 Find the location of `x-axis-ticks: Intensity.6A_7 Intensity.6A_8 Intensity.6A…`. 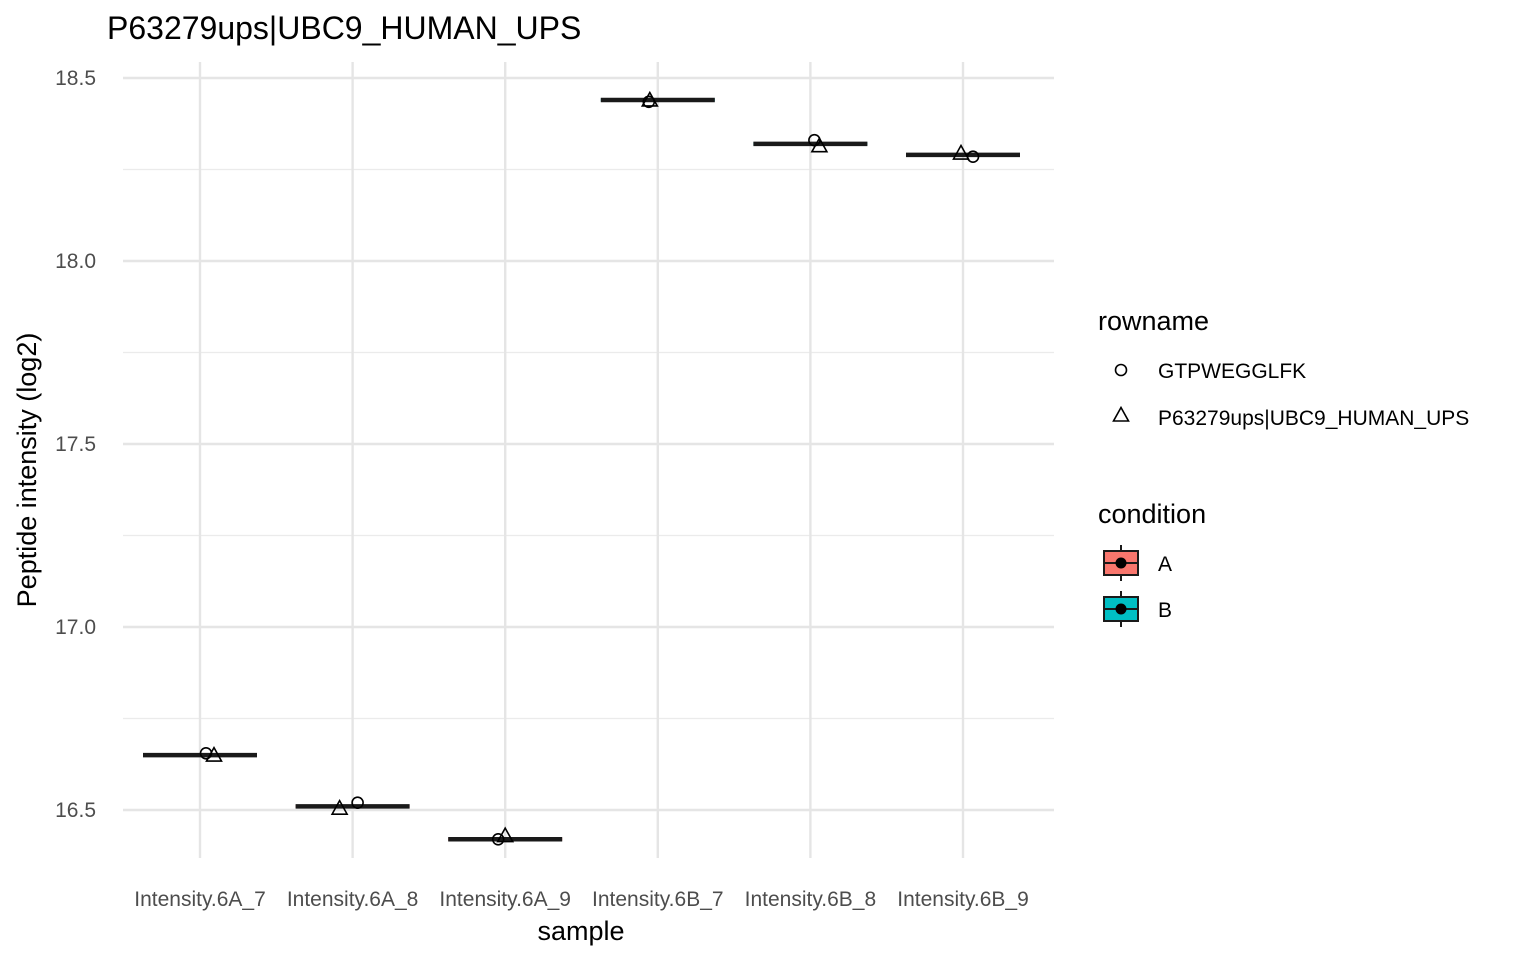

x-axis-ticks: Intensity.6A_7 Intensity.6A_8 Intensity.6A… is located at coordinates (581, 899).